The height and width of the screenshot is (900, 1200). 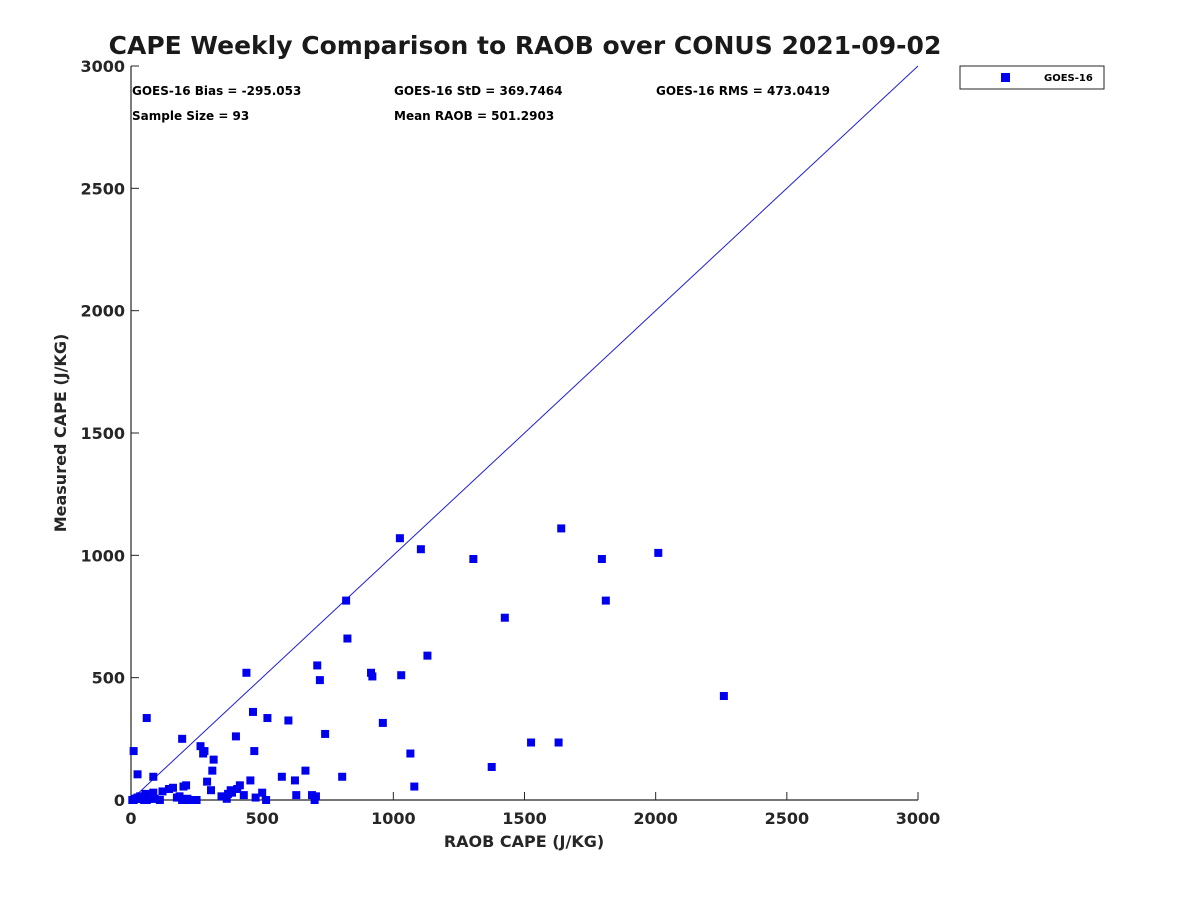 What do you see at coordinates (102, 188) in the screenshot?
I see `y-tick-label: 2500` at bounding box center [102, 188].